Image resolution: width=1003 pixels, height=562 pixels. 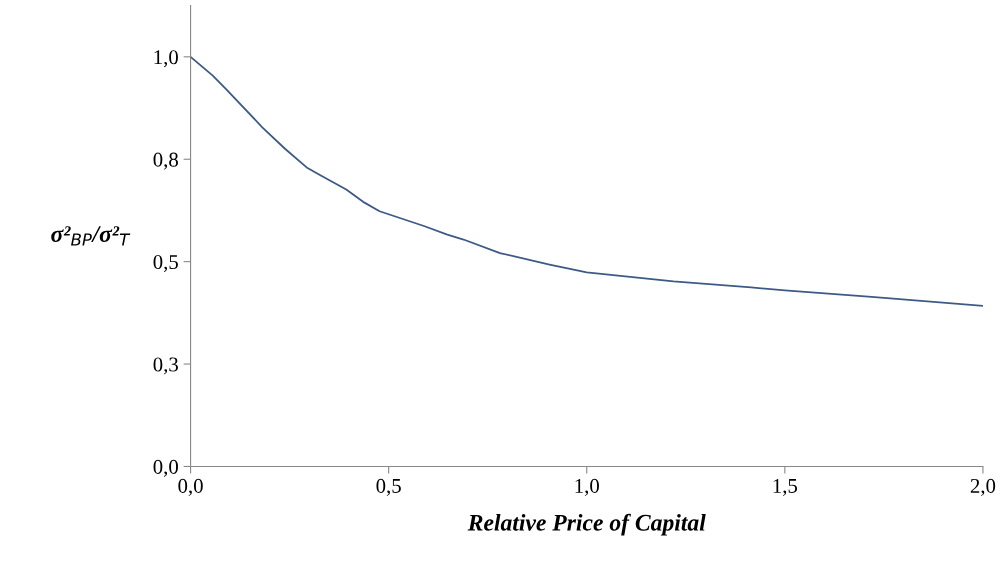 I want to click on x-tick-label: 2,0, so click(x=983, y=487).